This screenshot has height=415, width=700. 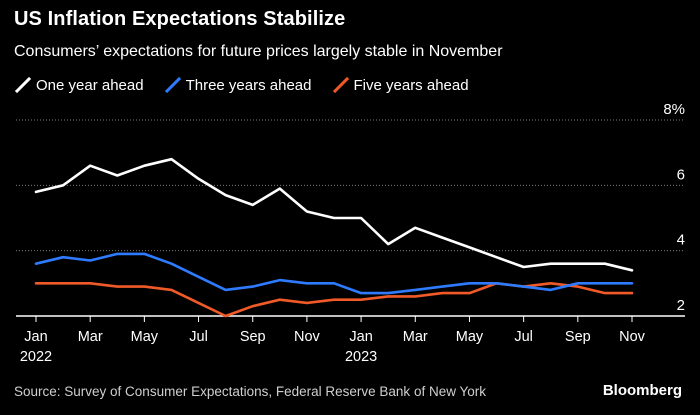 What do you see at coordinates (411, 85) in the screenshot?
I see `legend-label-five-years: Five years ahead` at bounding box center [411, 85].